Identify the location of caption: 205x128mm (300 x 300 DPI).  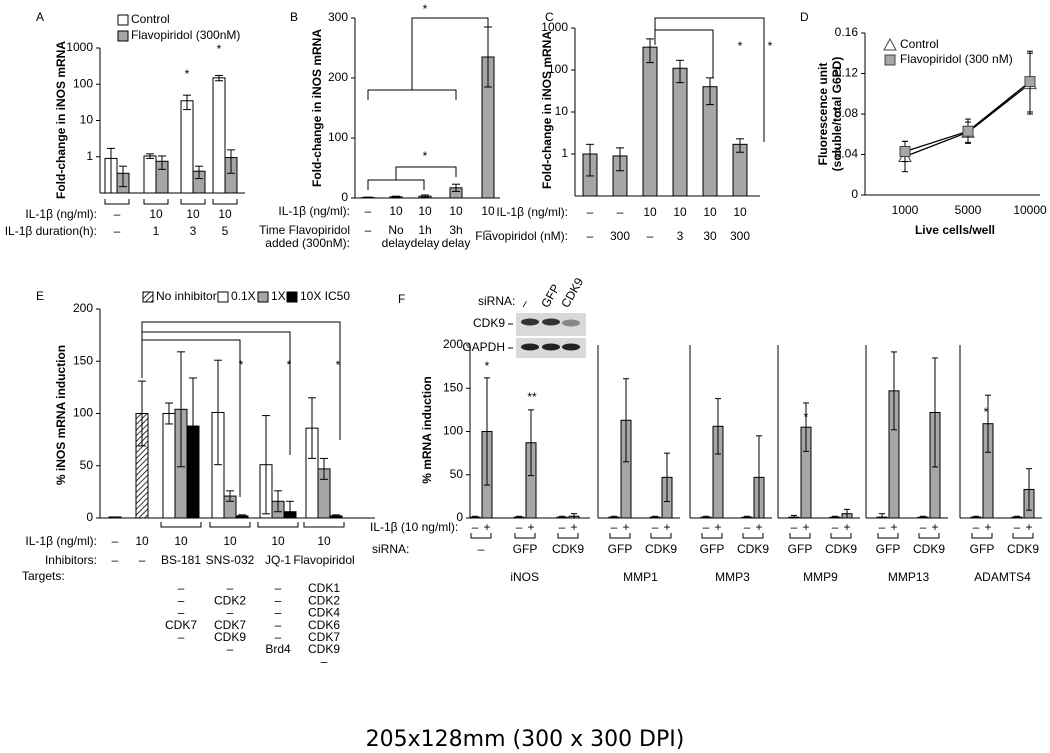
(525, 739).